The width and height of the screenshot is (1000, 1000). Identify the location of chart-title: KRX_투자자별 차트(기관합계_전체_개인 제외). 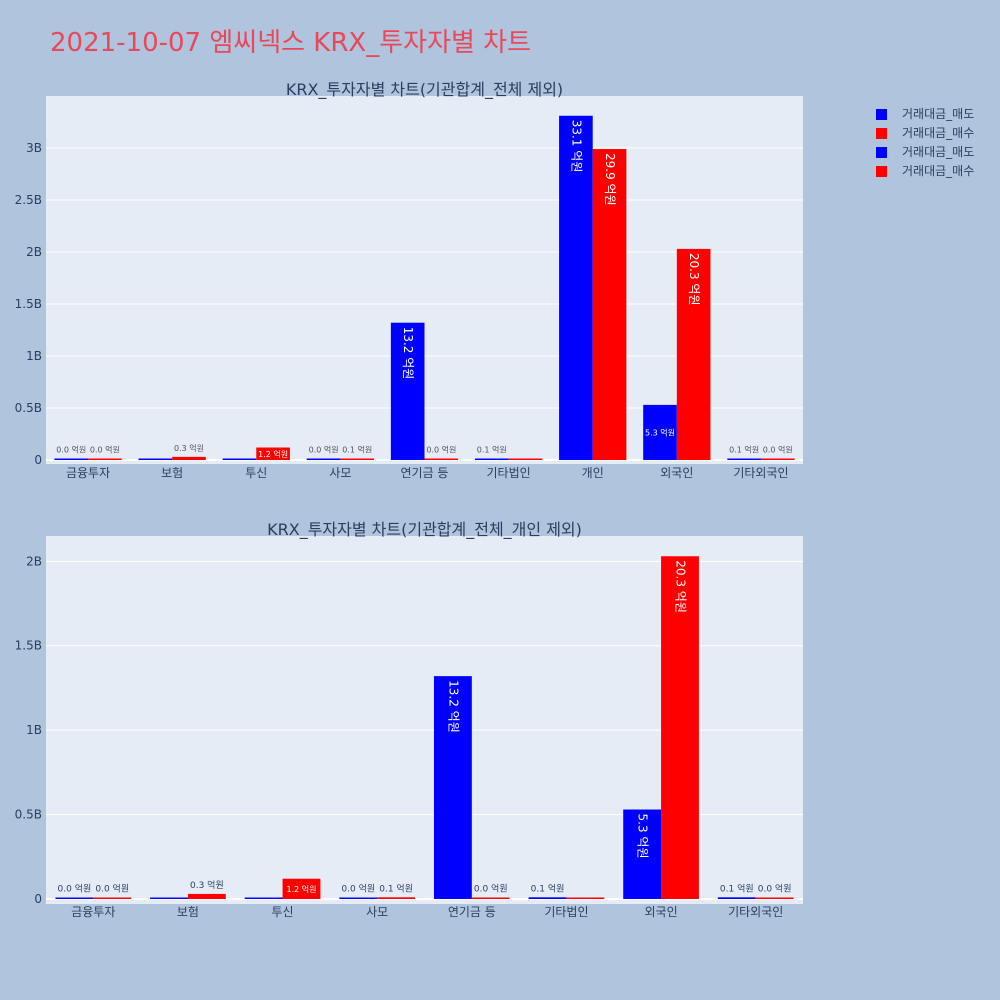
(424, 530).